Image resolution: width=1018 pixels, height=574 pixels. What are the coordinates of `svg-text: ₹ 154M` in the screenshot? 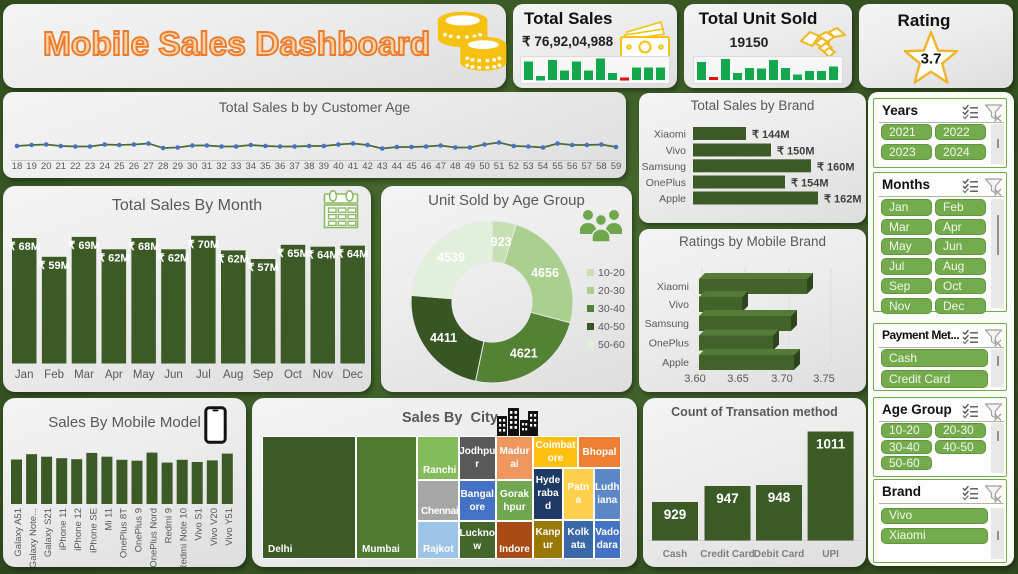 It's located at (810, 184).